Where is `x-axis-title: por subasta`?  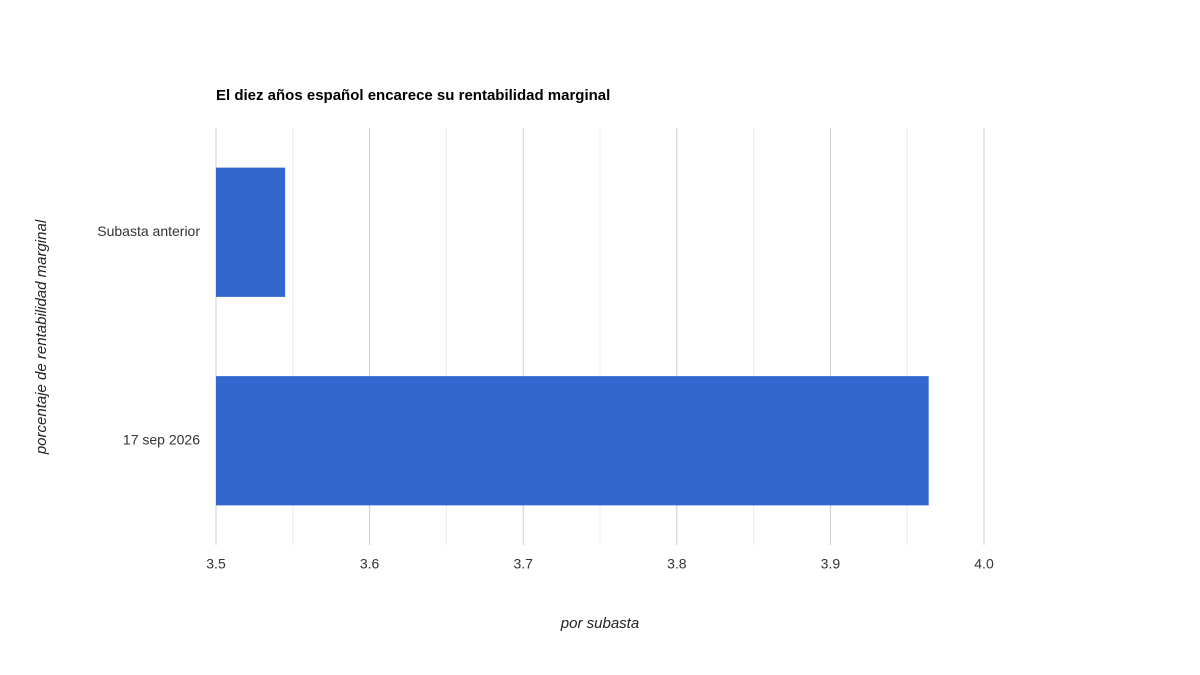 x-axis-title: por subasta is located at coordinates (599, 623).